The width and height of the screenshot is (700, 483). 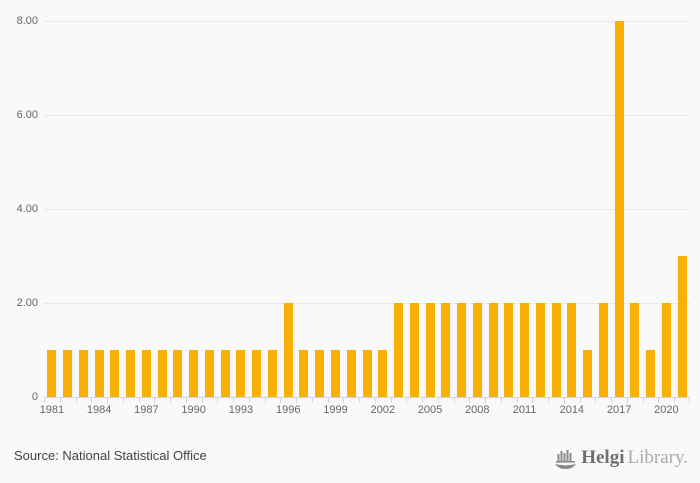 I want to click on bar-2018, so click(x=635, y=350).